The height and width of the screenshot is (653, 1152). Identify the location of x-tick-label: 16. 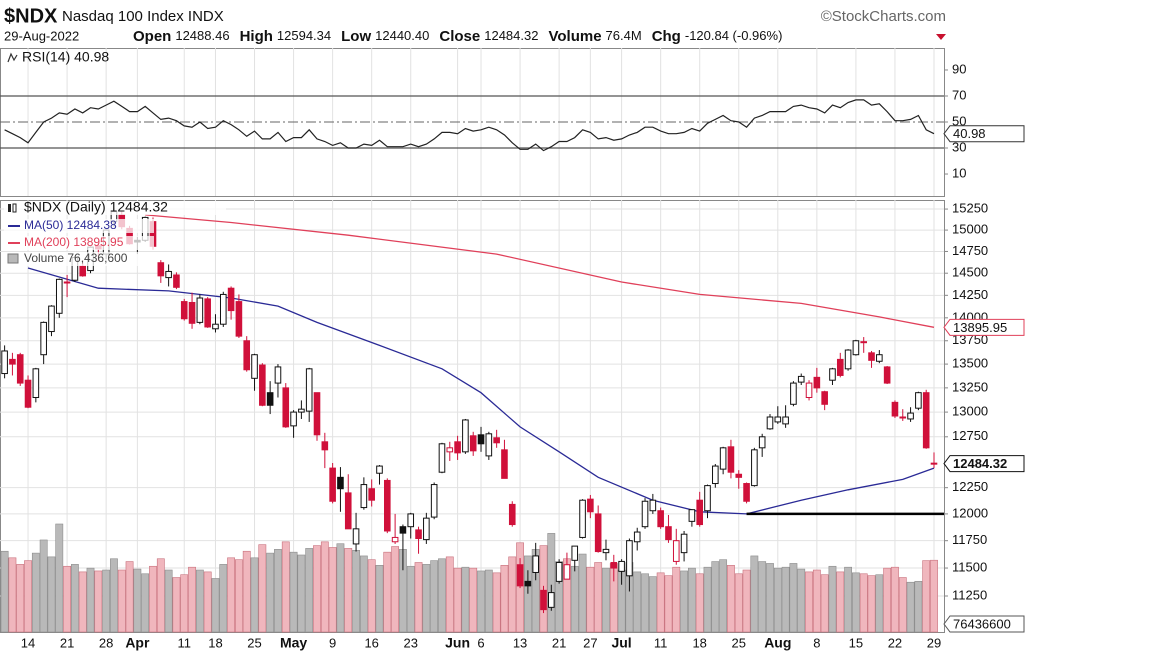
(371, 642).